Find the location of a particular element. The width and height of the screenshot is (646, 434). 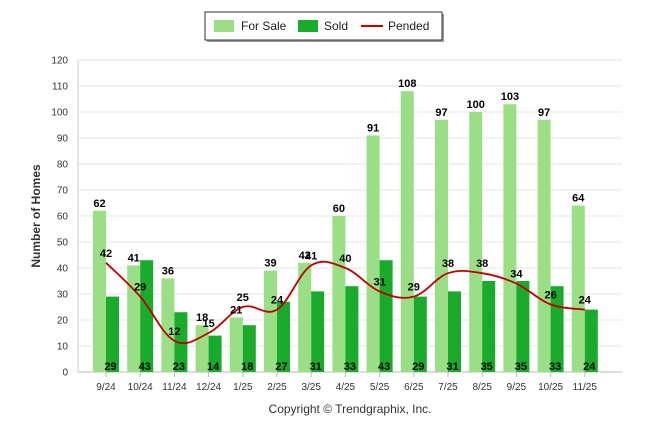

x-tick-label: 11/24 is located at coordinates (174, 387).